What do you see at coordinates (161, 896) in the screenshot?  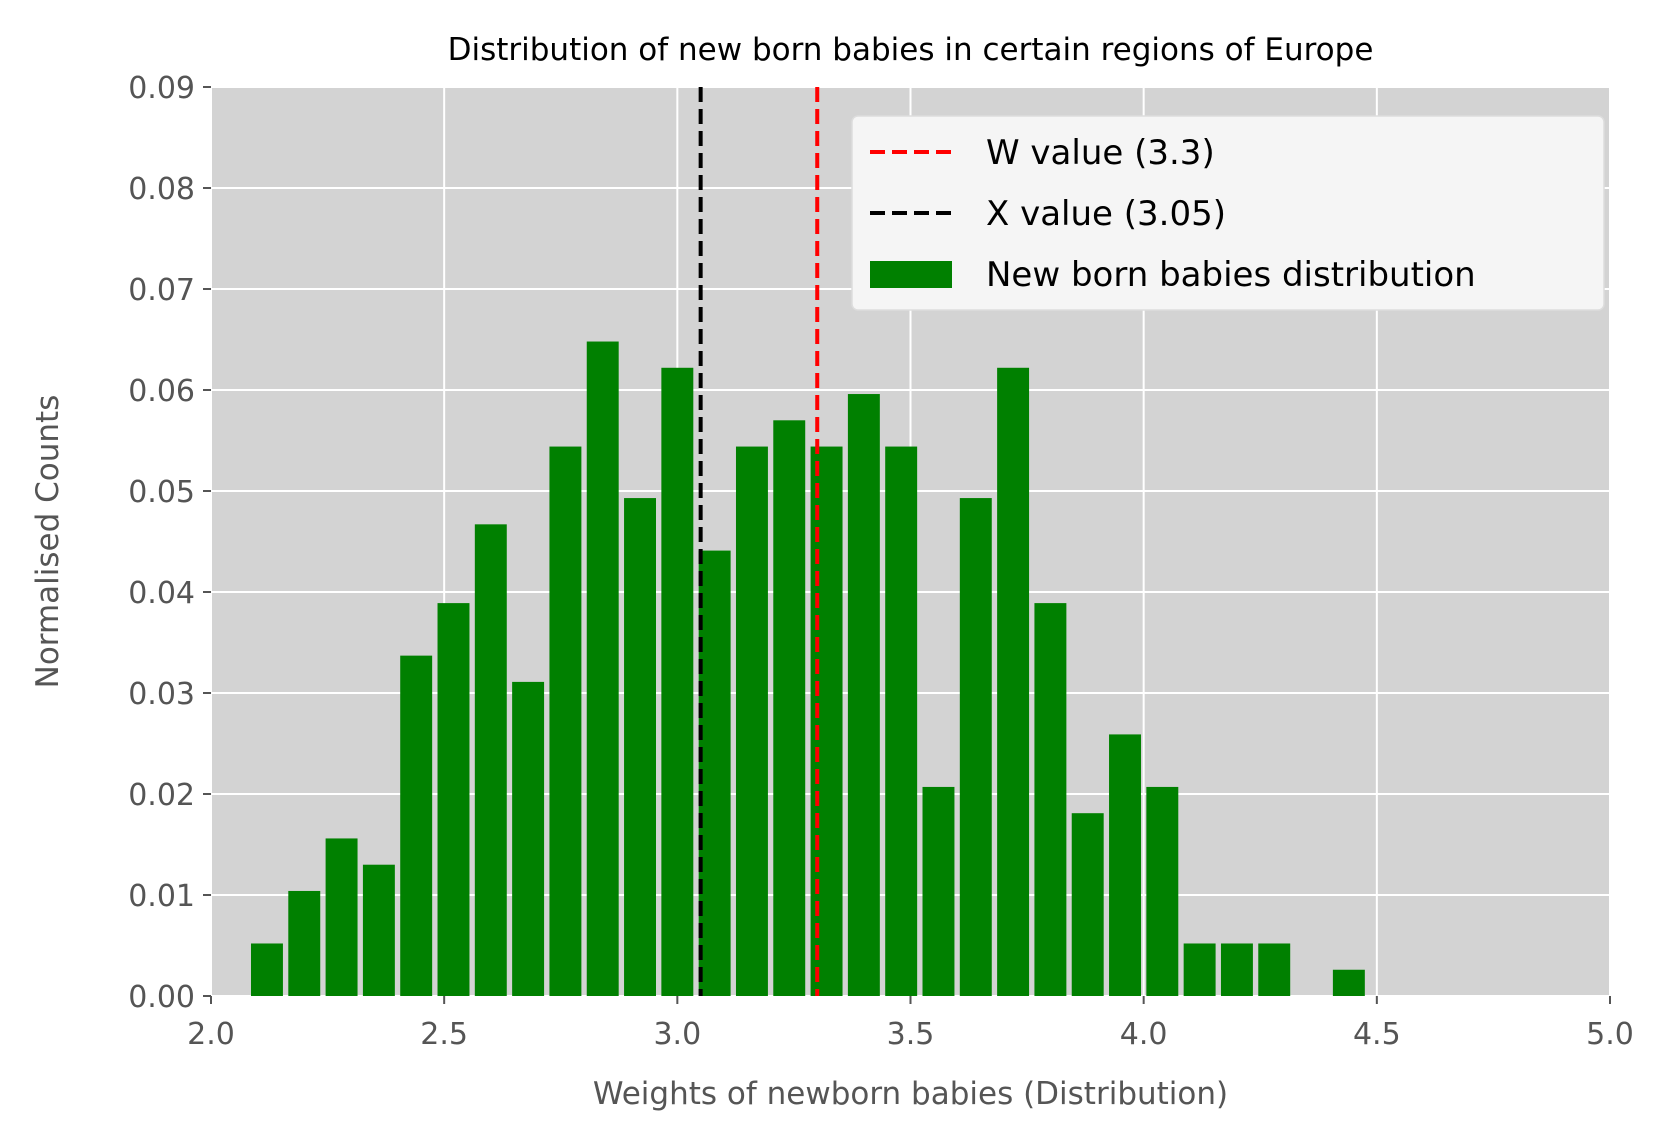 I see `y-tick-label: 0.01` at bounding box center [161, 896].